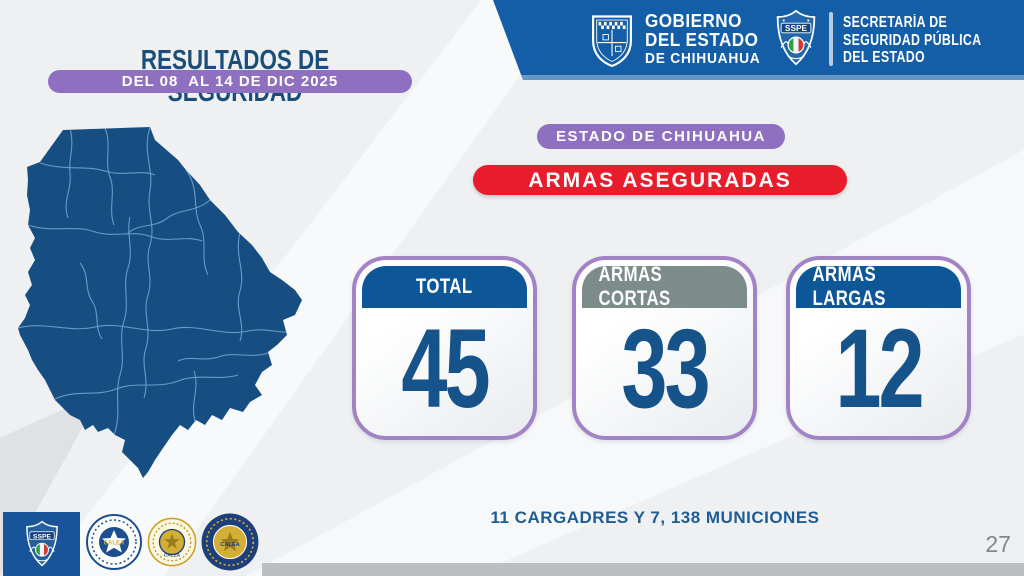  I want to click on section-badge: ARMAS ASEGURADAS, so click(660, 180).